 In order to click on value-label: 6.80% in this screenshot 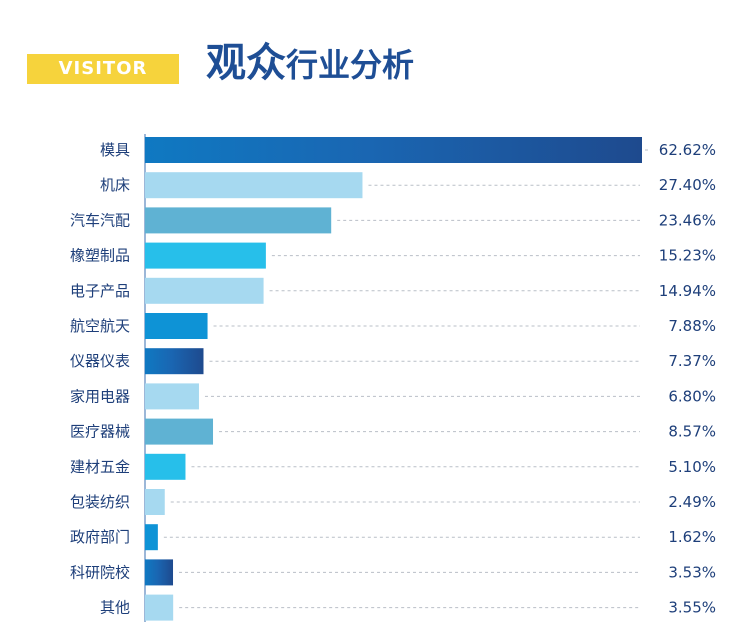, I will do `click(692, 396)`.